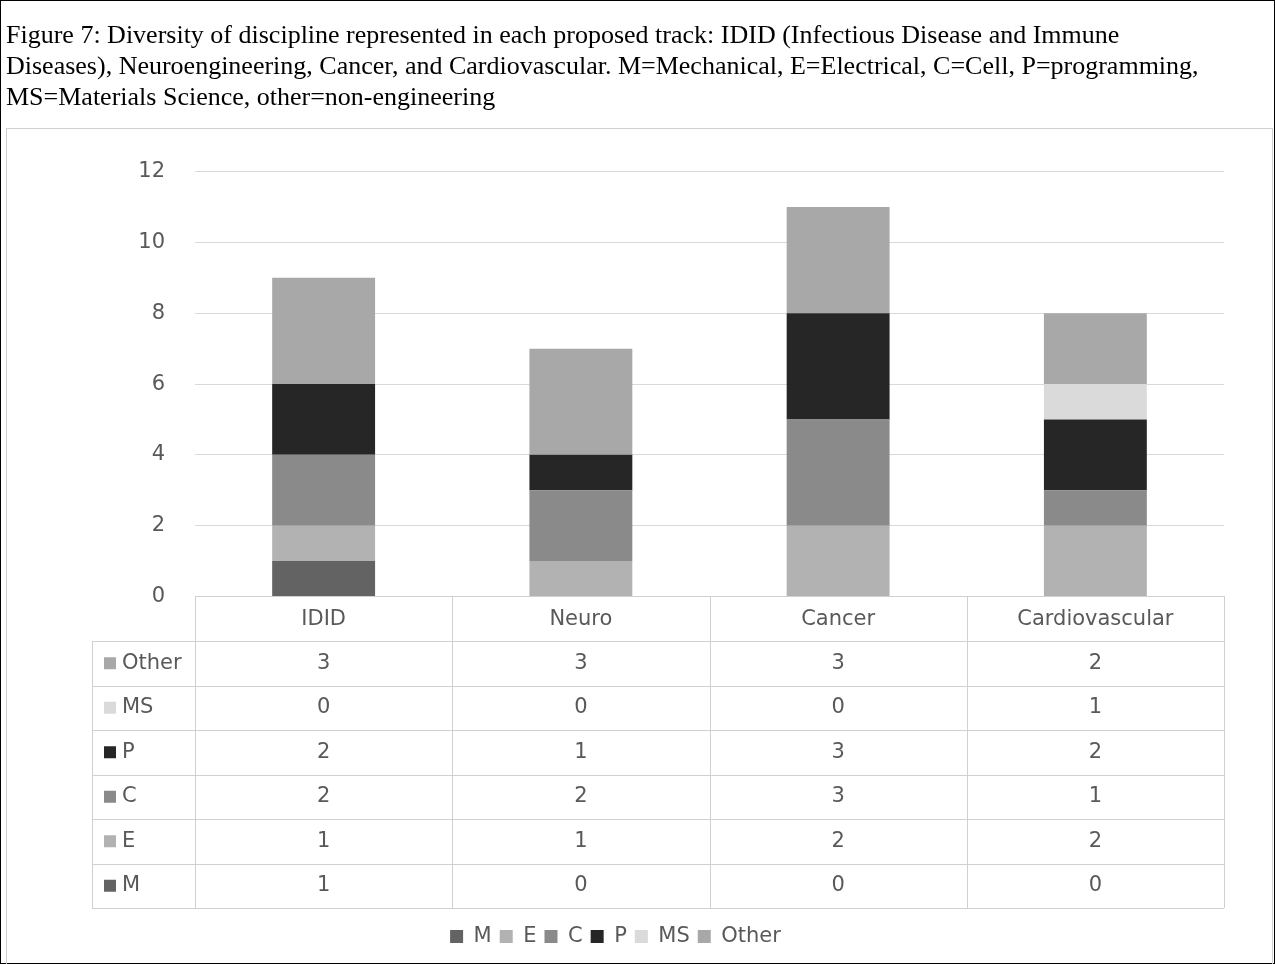 This screenshot has width=1275, height=964. What do you see at coordinates (530, 934) in the screenshot?
I see `text: E` at bounding box center [530, 934].